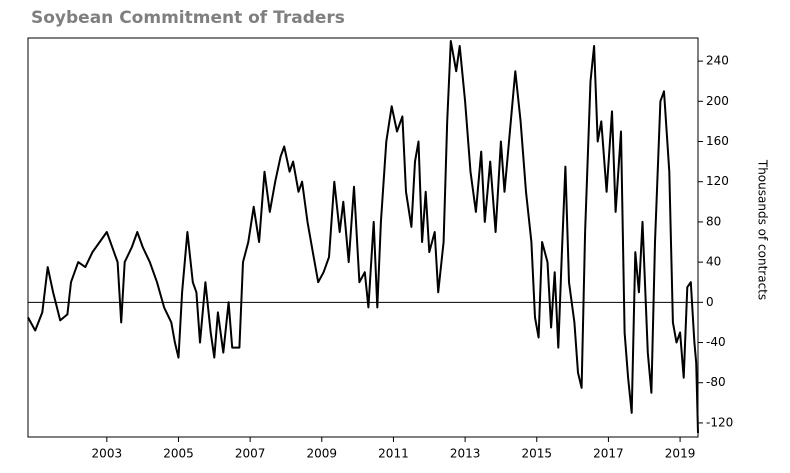  I want to click on x-tick-label: 2007, so click(250, 454).